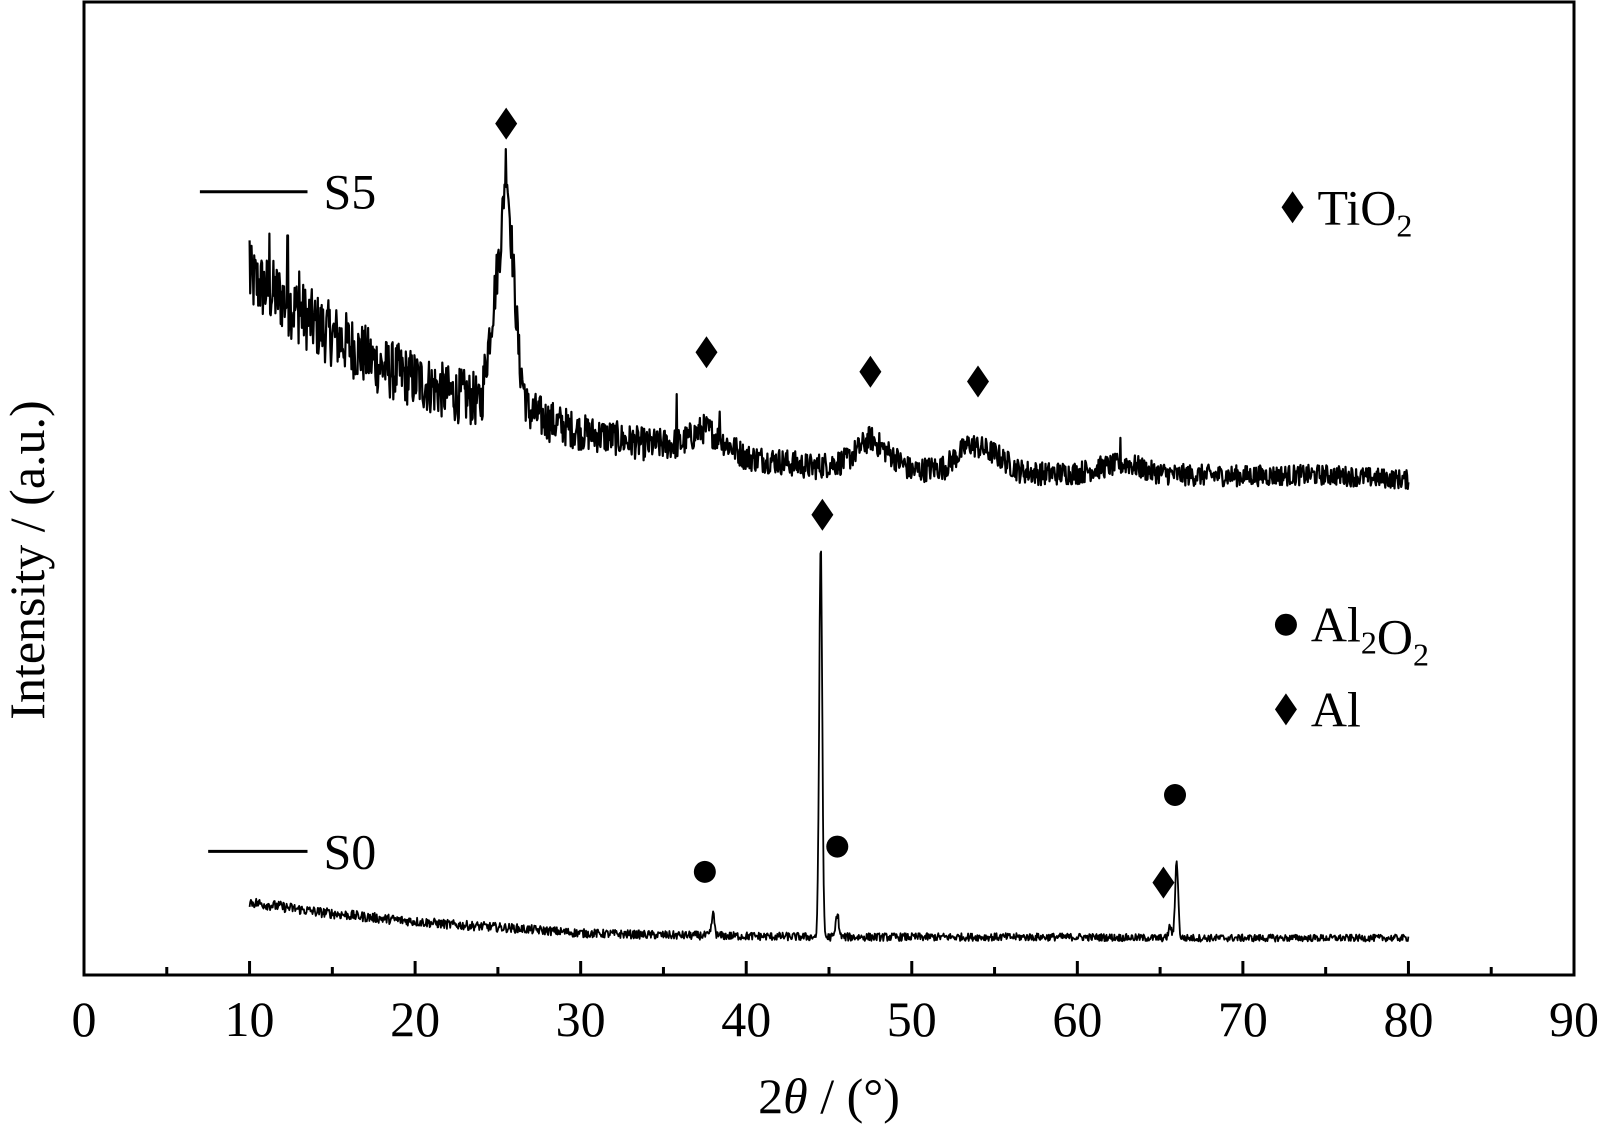 This screenshot has width=1601, height=1126. What do you see at coordinates (1336, 709) in the screenshot?
I see `legend-label: Al` at bounding box center [1336, 709].